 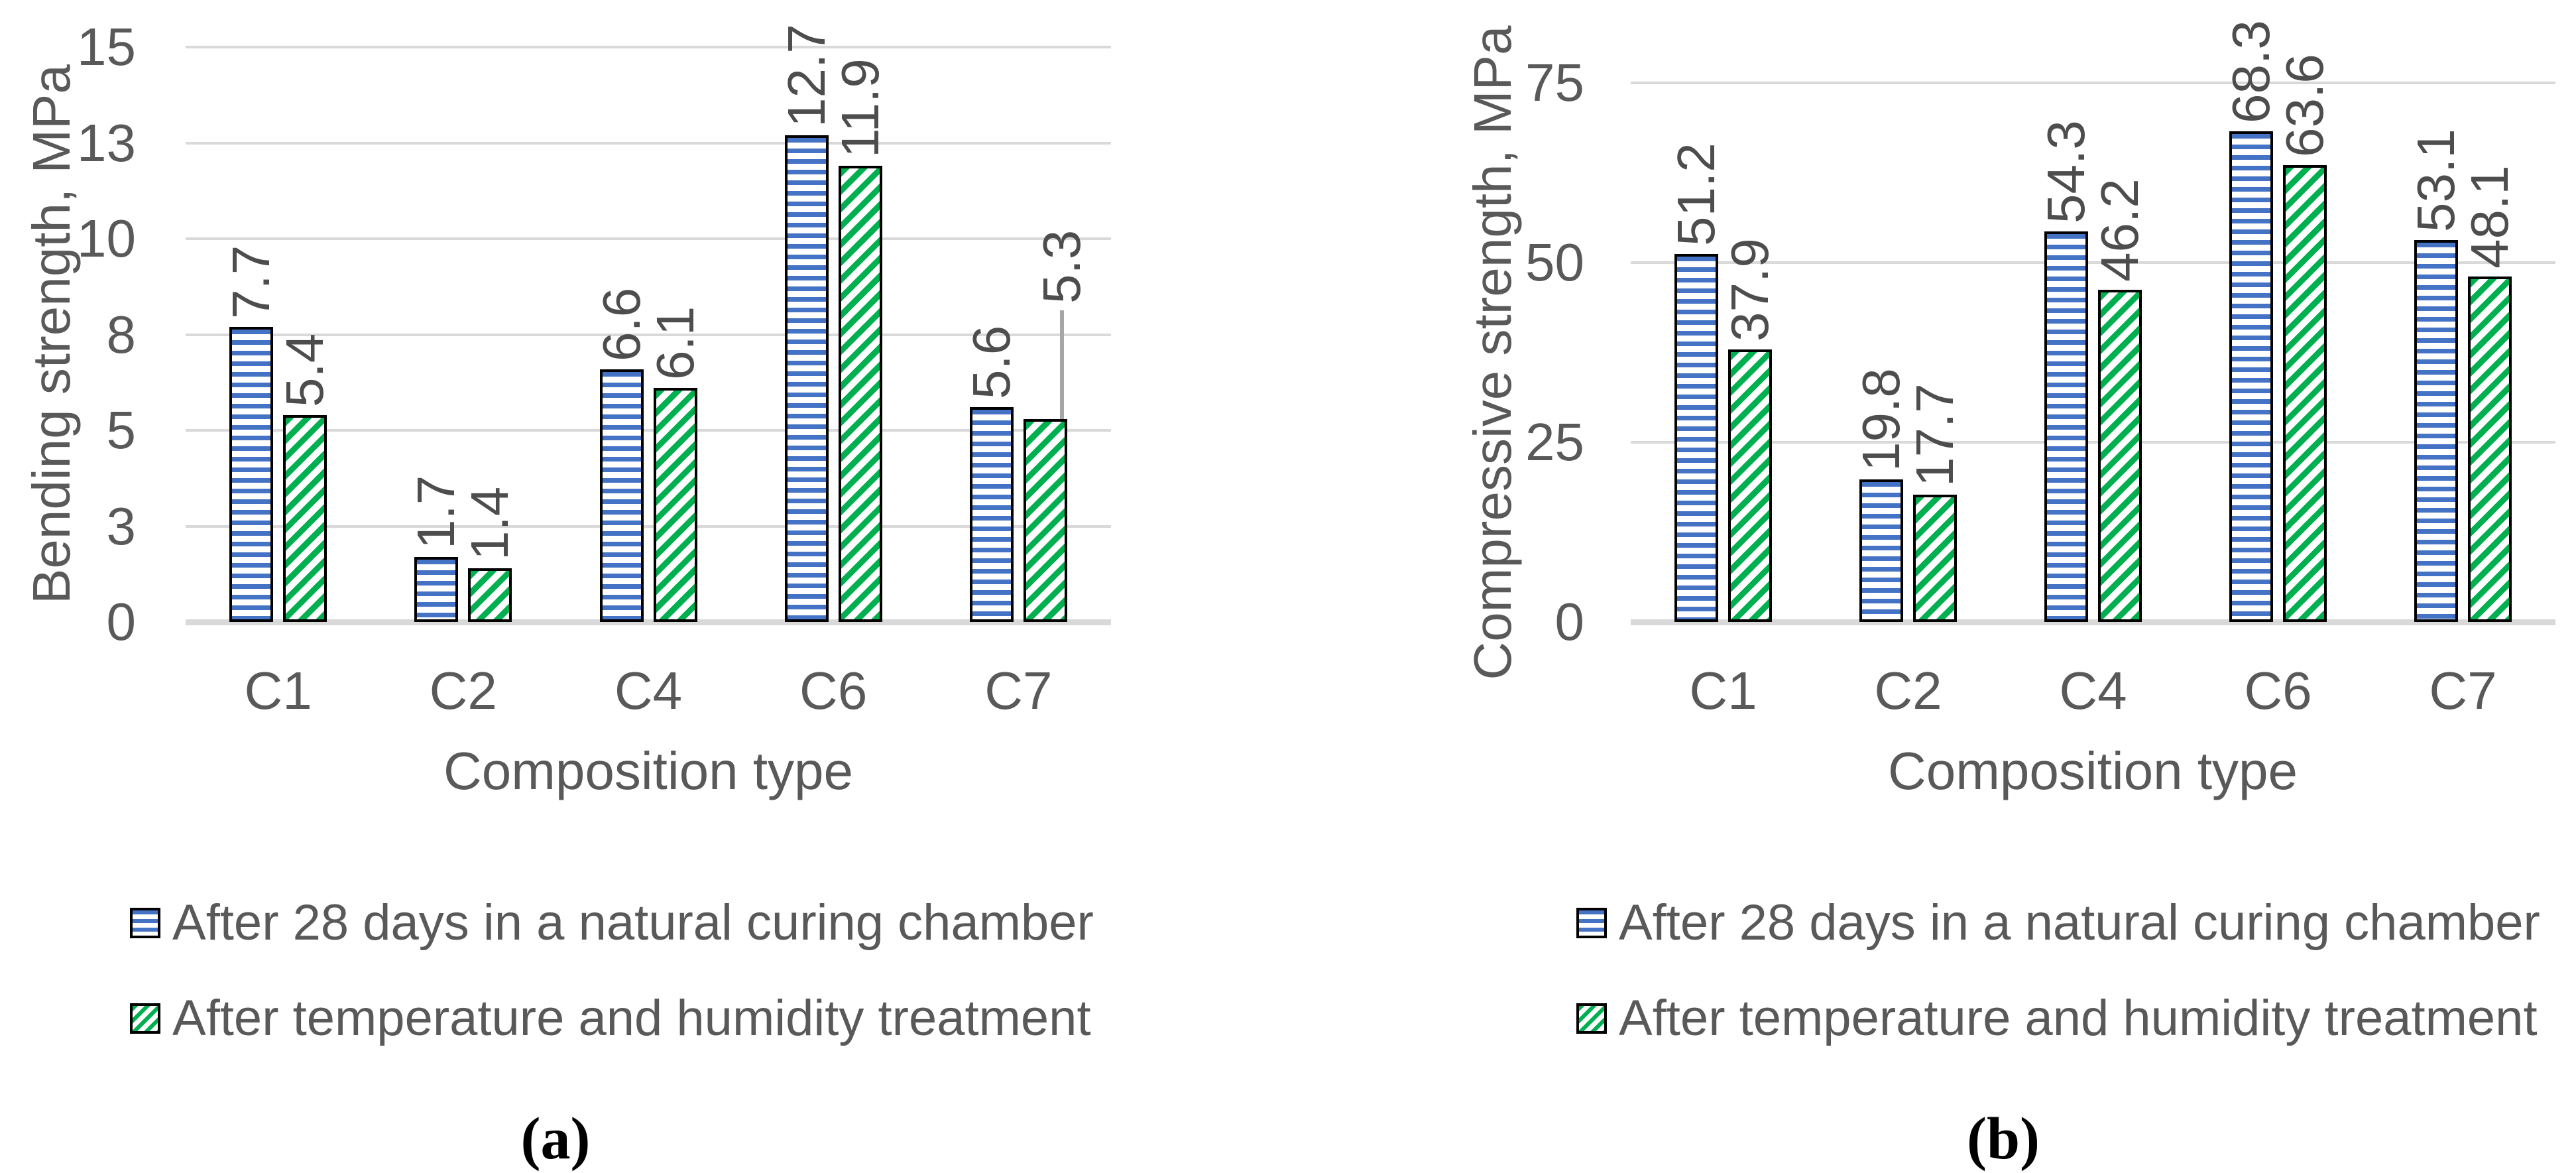 What do you see at coordinates (1881, 419) in the screenshot?
I see `data-label: 19.8` at bounding box center [1881, 419].